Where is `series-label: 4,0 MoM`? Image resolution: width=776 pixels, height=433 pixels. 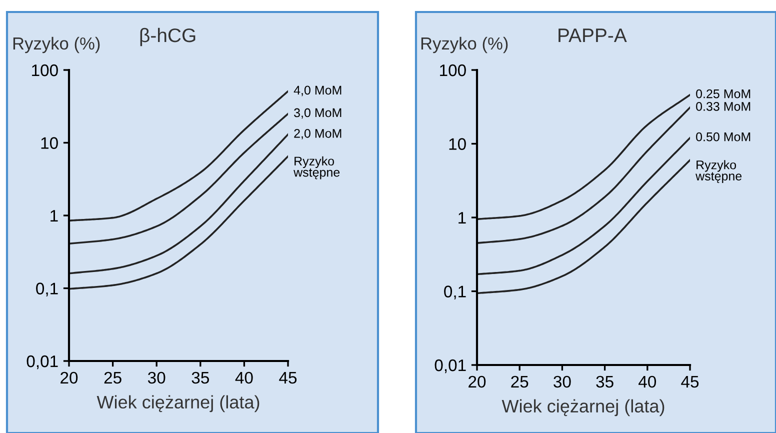
series-label: 4,0 MoM is located at coordinates (318, 91).